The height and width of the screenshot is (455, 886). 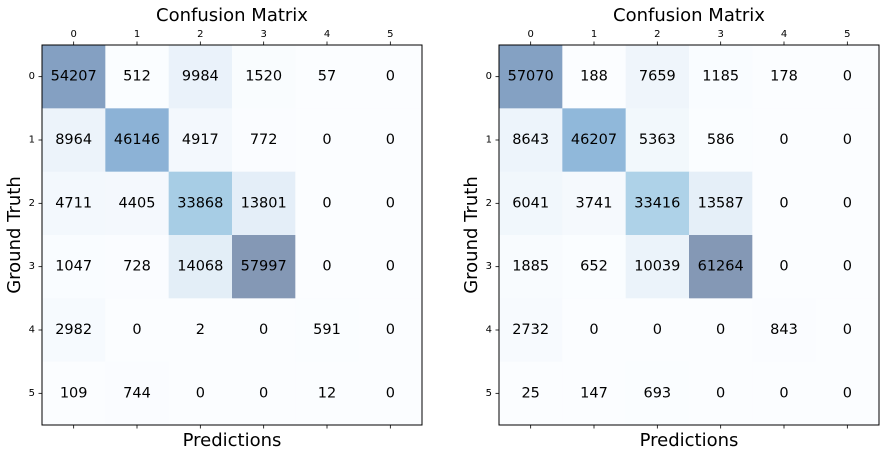 What do you see at coordinates (200, 267) in the screenshot?
I see `cell-value-label: 14068` at bounding box center [200, 267].